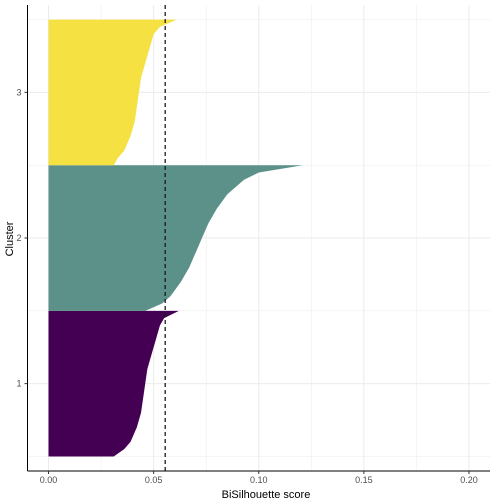 Image resolution: width=504 pixels, height=504 pixels. Describe the element at coordinates (469, 480) in the screenshot. I see `x-tick-label: 0.20` at that location.